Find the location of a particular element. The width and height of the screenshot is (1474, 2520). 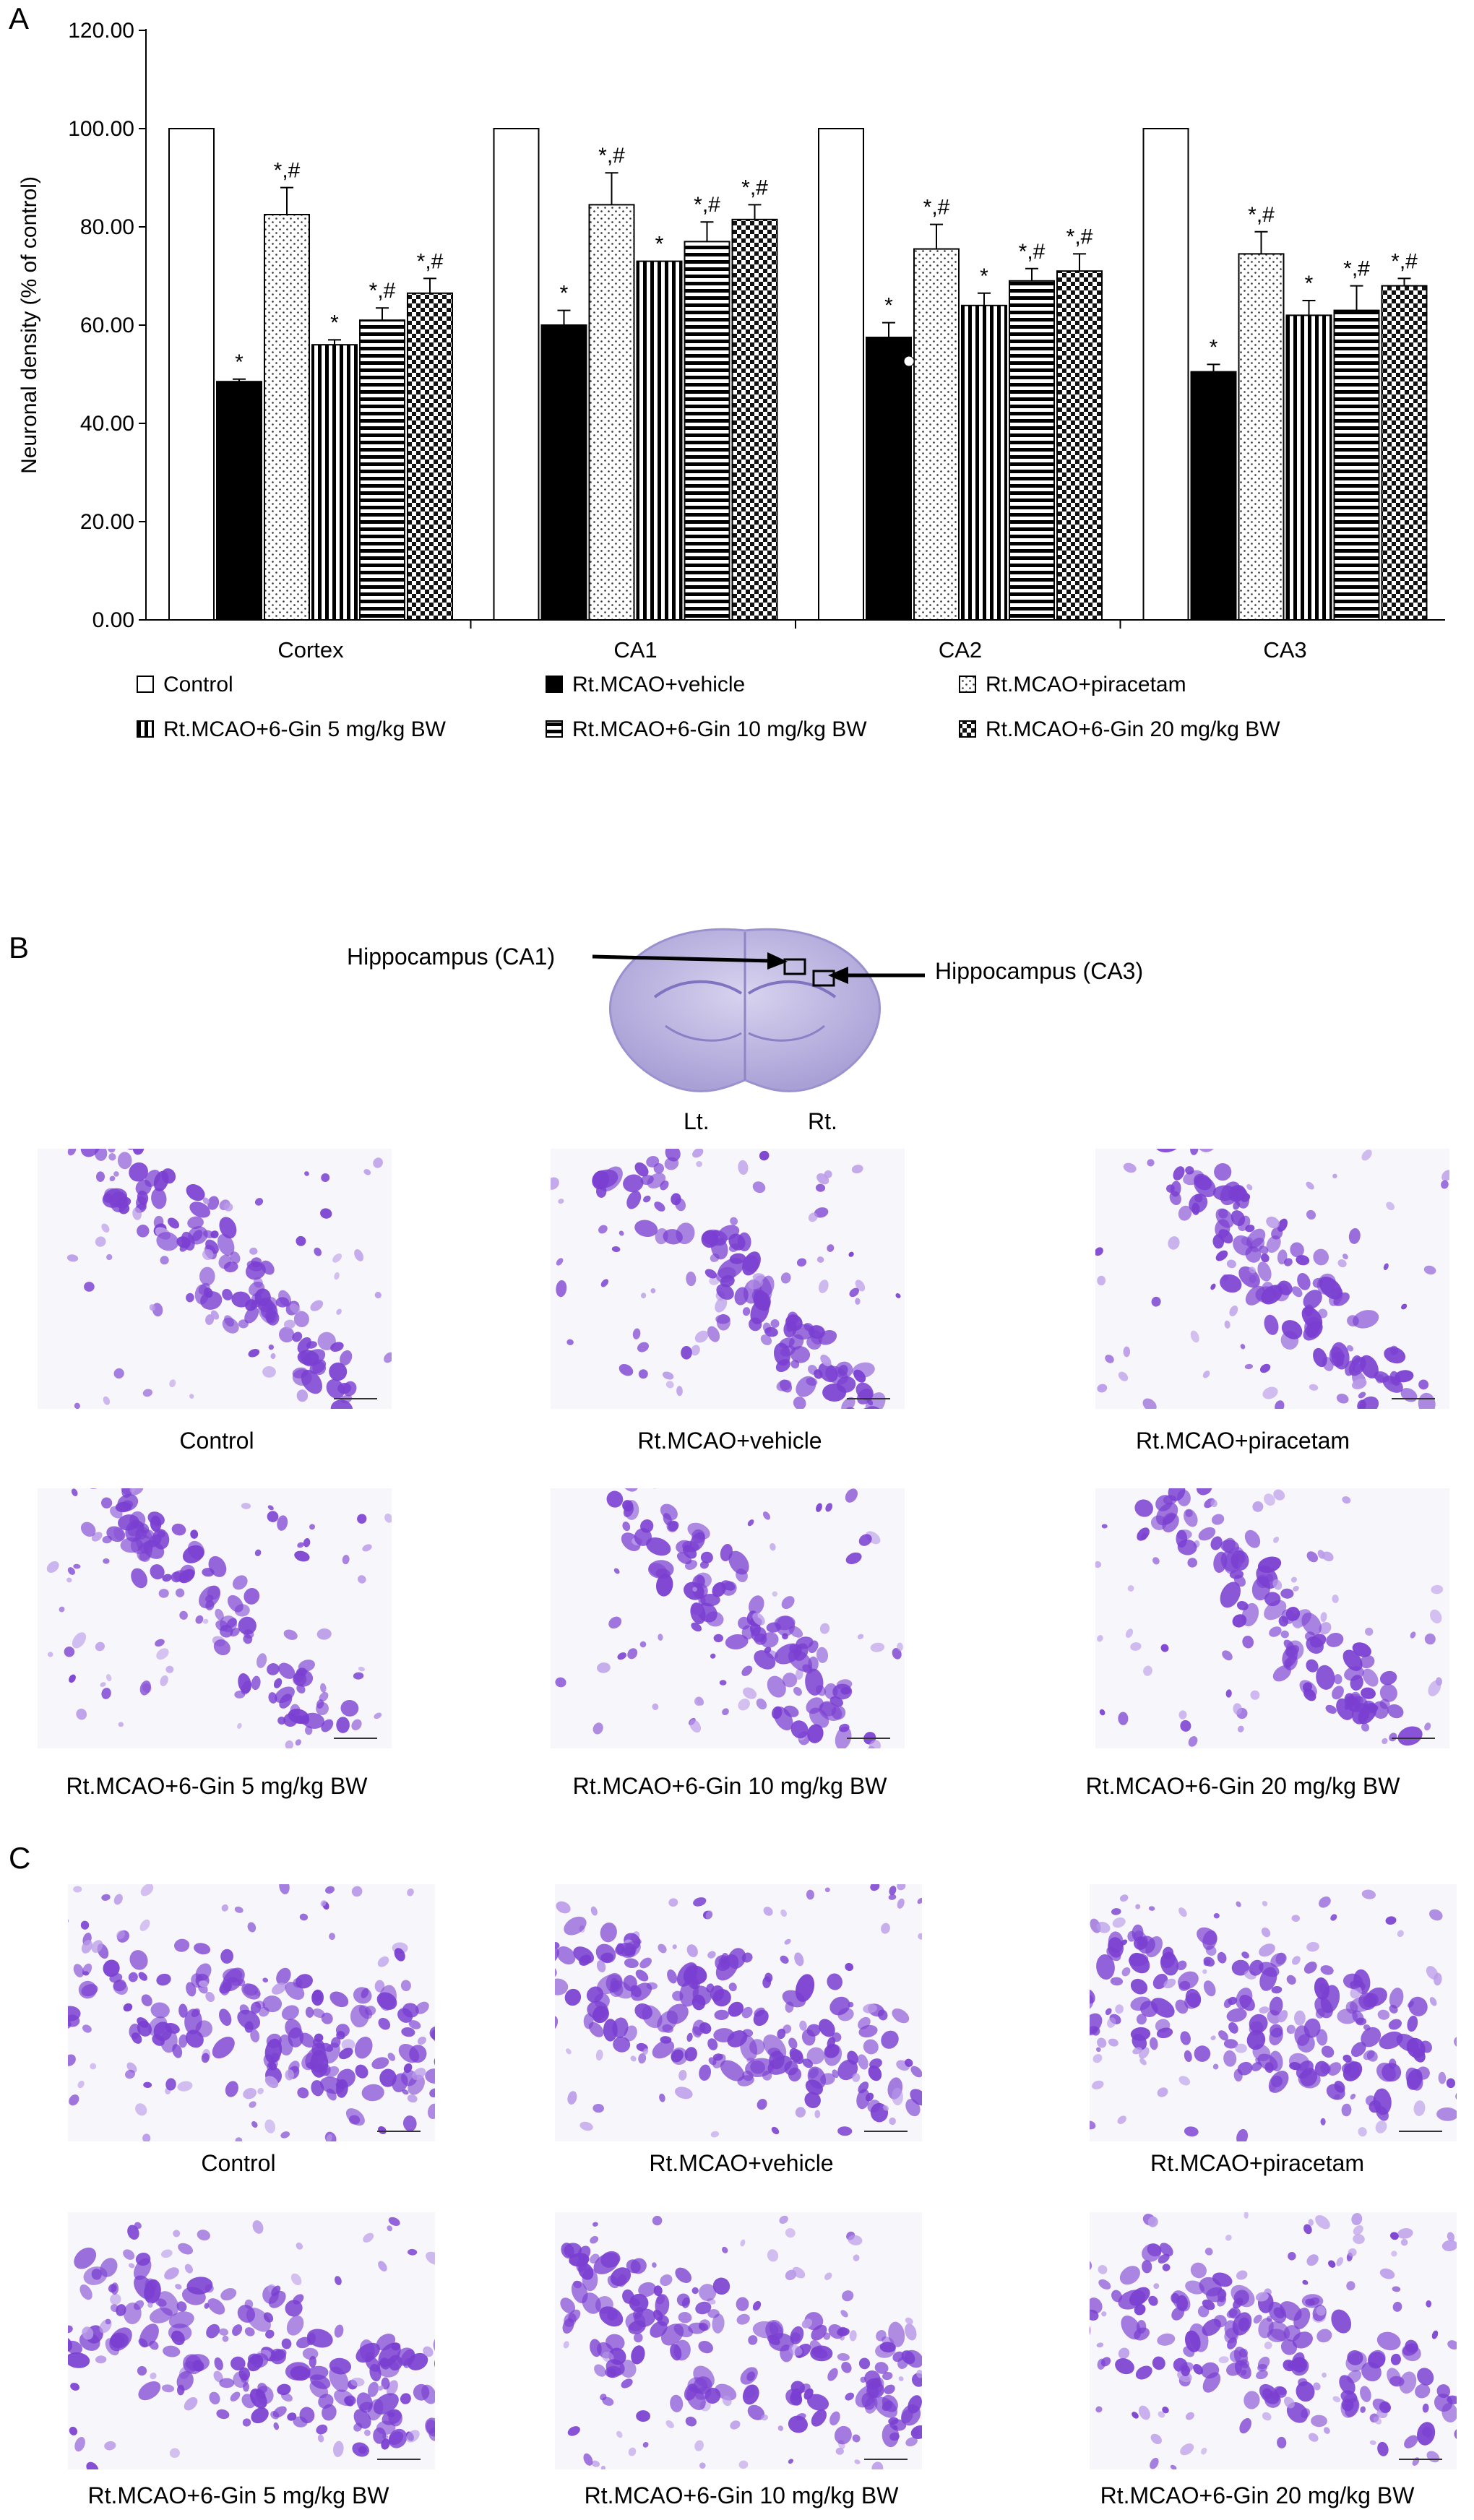

caption-c-gin20: Rt.MCAO+6-Gin 20 mg/kg BW is located at coordinates (1257, 2495).